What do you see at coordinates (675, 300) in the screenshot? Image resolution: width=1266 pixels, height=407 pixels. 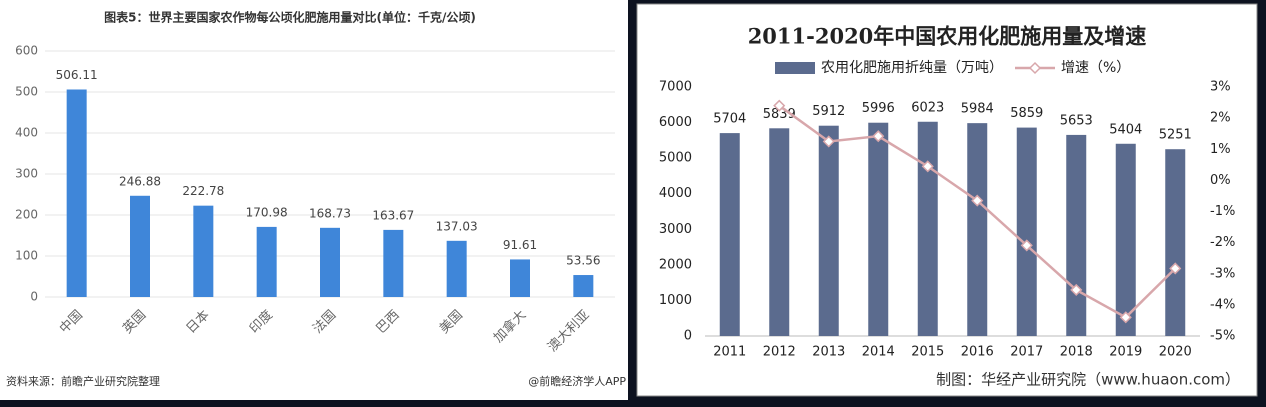 I see `y-tick-label: 1000` at bounding box center [675, 300].